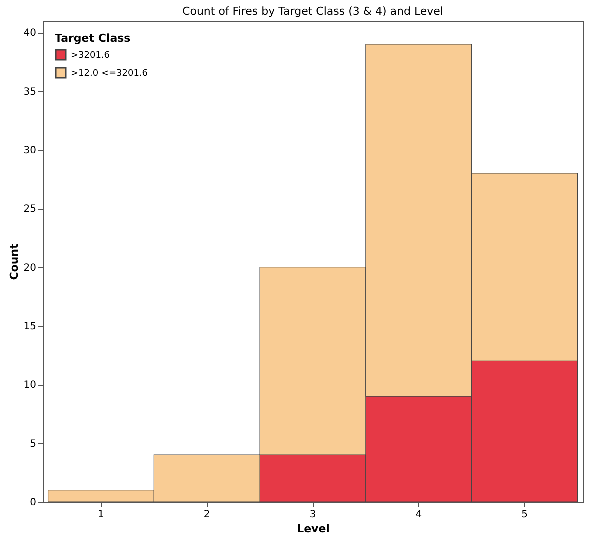 The height and width of the screenshot is (540, 589). I want to click on y-tick-label: 0, so click(33, 503).